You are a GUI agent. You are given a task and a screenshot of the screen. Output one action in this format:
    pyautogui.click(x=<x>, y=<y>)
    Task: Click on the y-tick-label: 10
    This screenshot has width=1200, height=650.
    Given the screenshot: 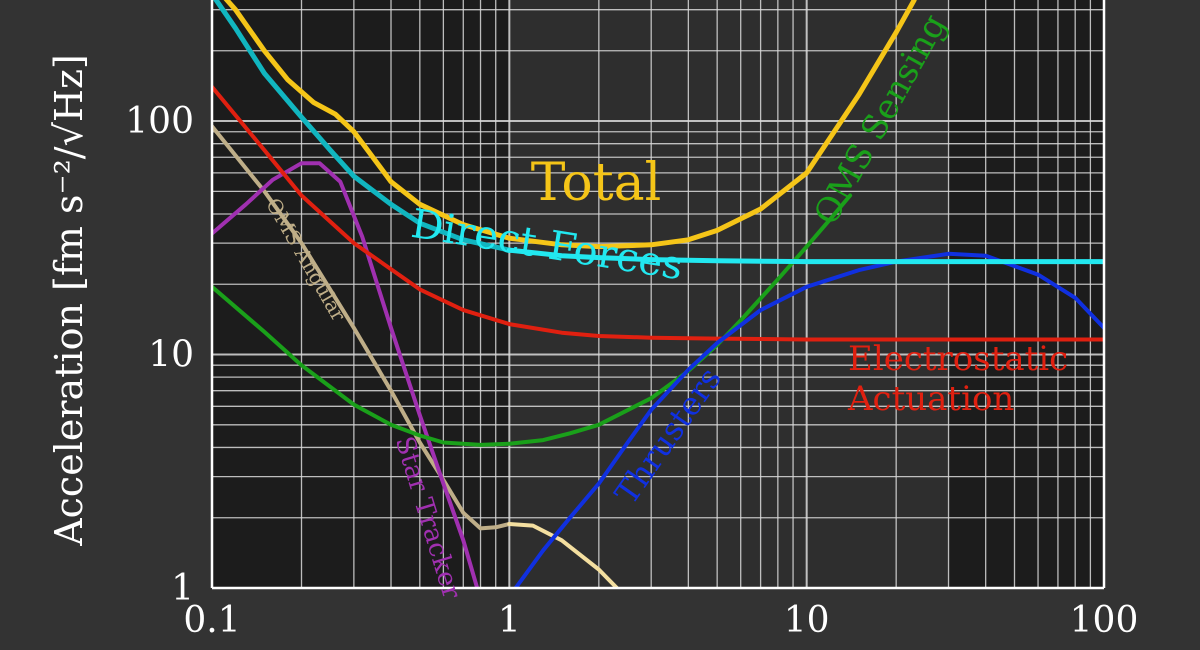 What is the action you would take?
    pyautogui.click(x=171, y=355)
    